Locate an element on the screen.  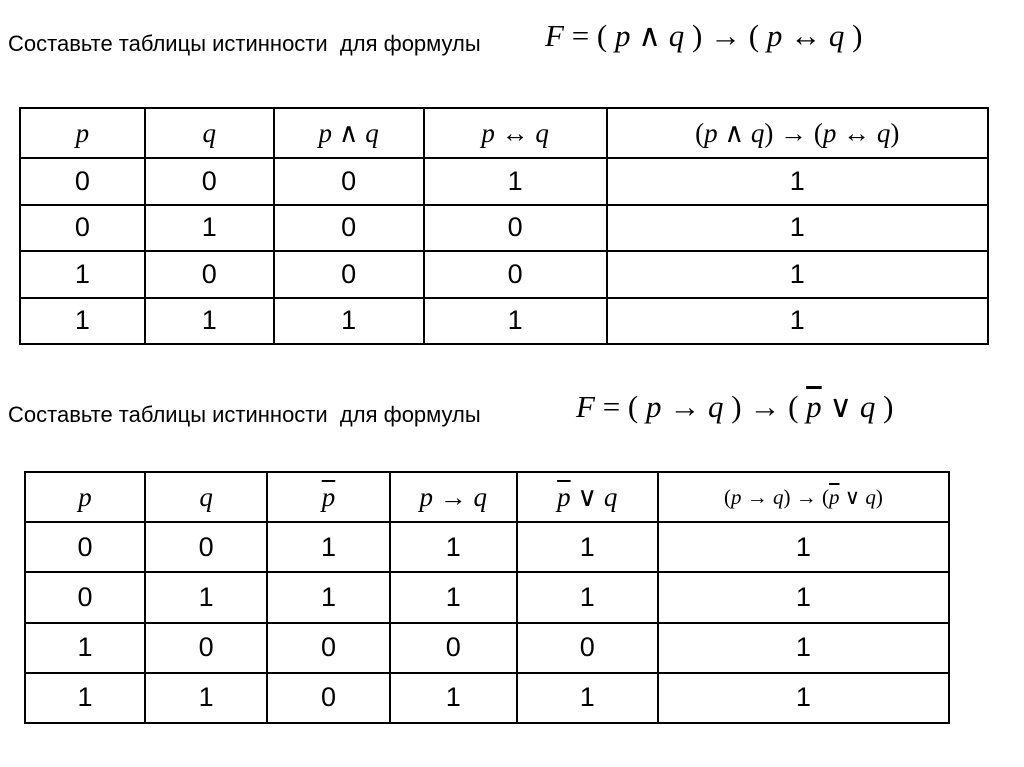
column-header: p ↔ q is located at coordinates (515, 133).